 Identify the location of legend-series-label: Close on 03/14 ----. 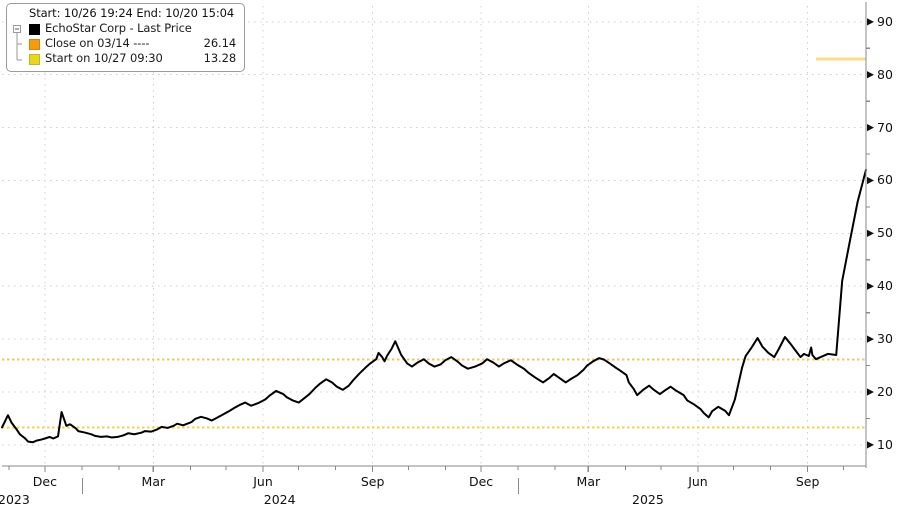
(97, 43).